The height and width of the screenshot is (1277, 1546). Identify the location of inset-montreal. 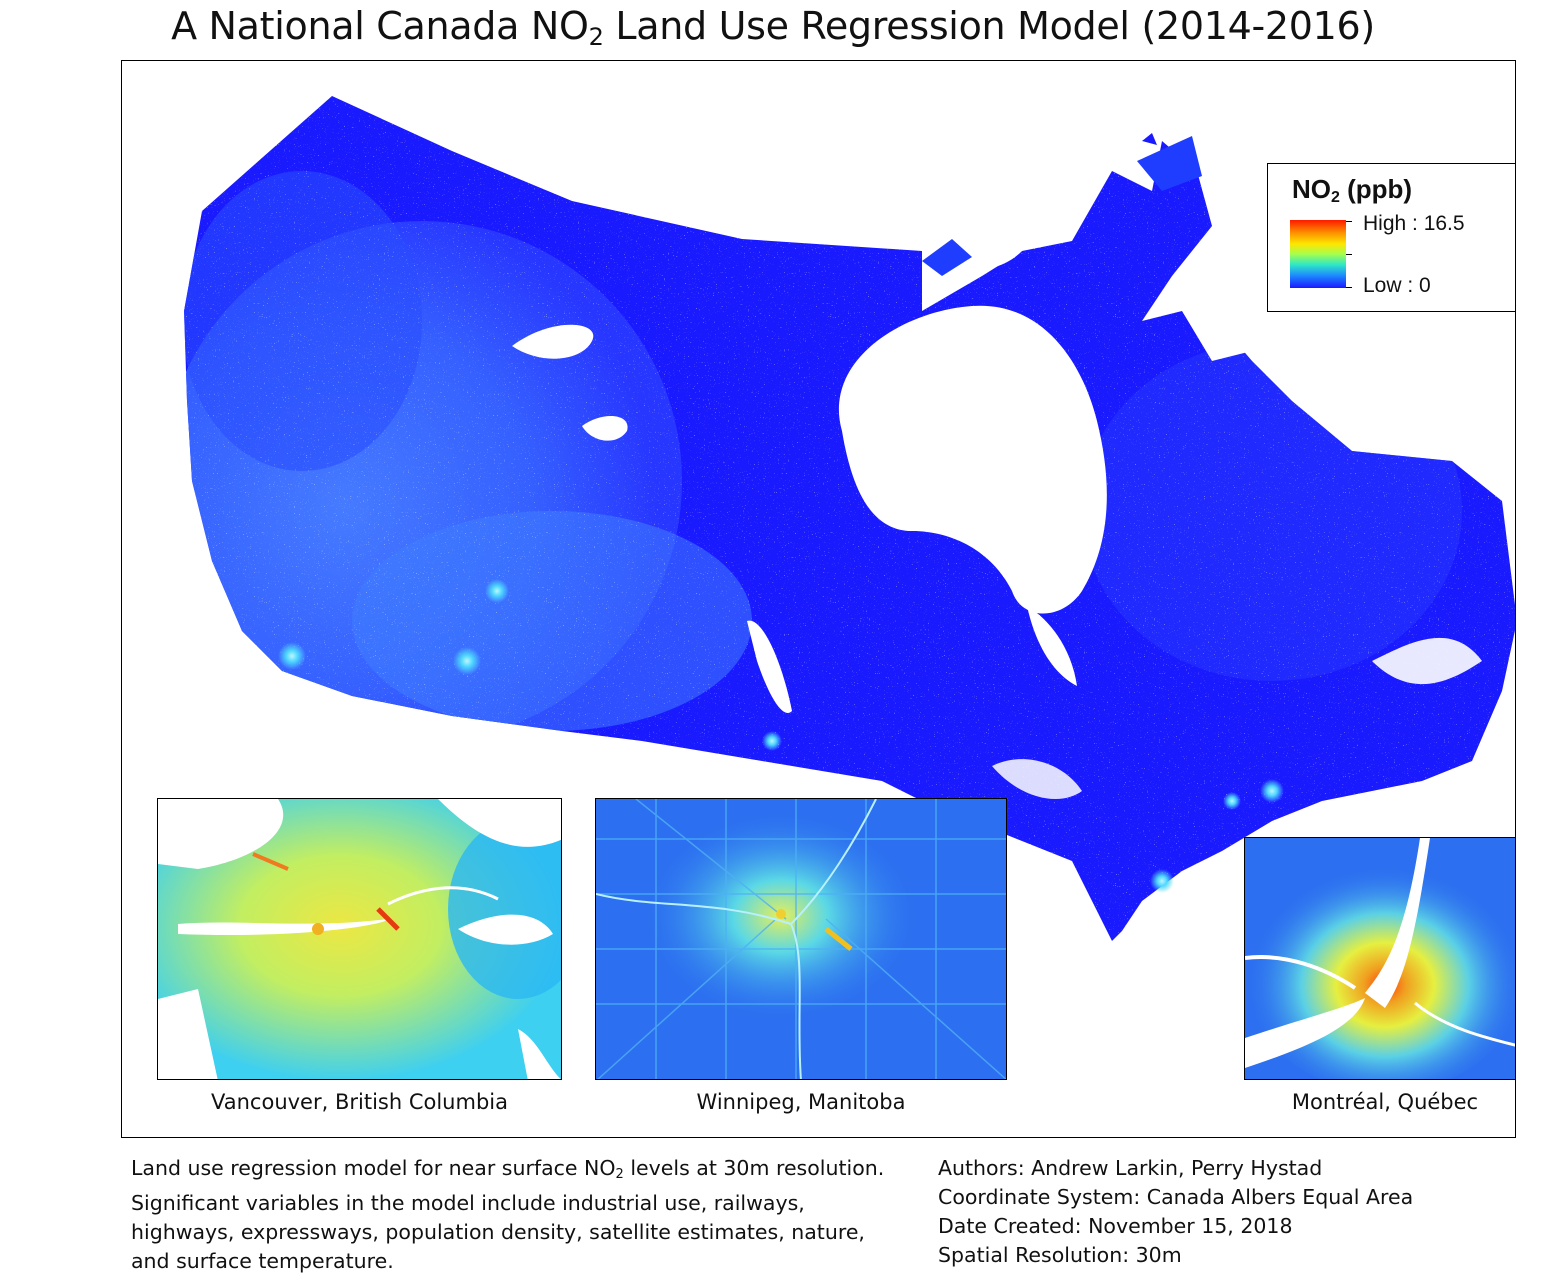
(1379, 958).